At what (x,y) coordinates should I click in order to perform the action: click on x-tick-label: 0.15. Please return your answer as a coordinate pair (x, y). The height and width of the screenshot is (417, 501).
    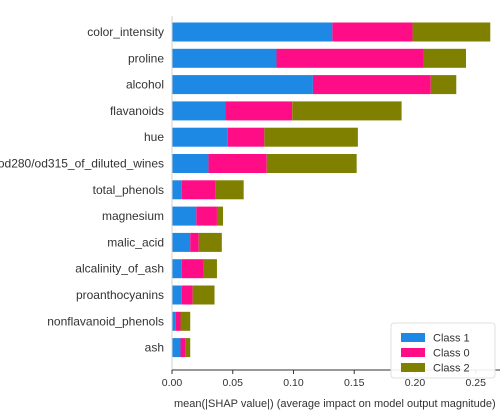
    Looking at the image, I should click on (354, 383).